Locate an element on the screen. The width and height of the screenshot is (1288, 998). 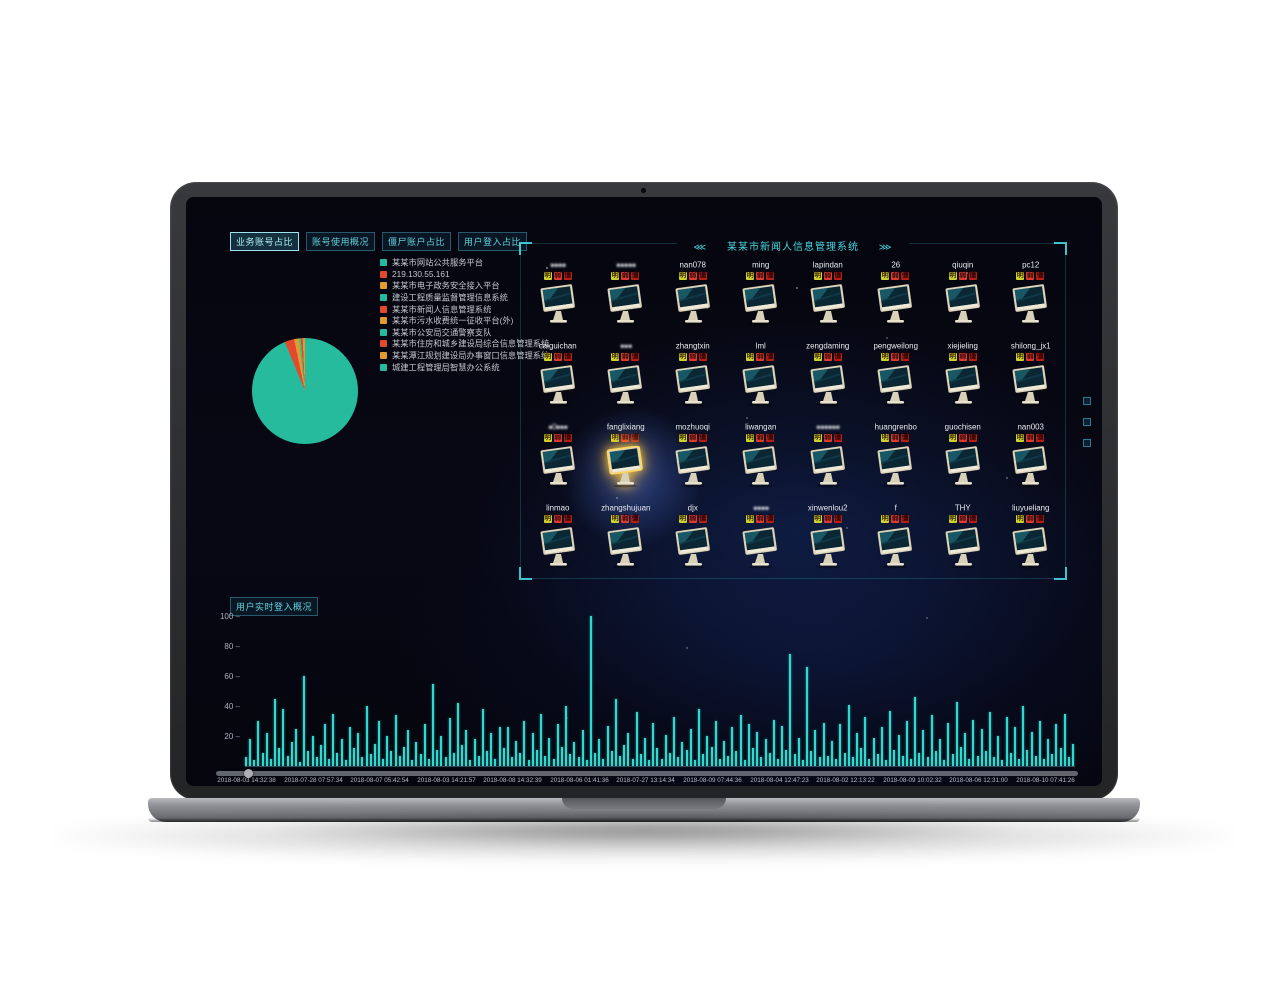
user-cell: f 明弱僵 is located at coordinates (896, 538).